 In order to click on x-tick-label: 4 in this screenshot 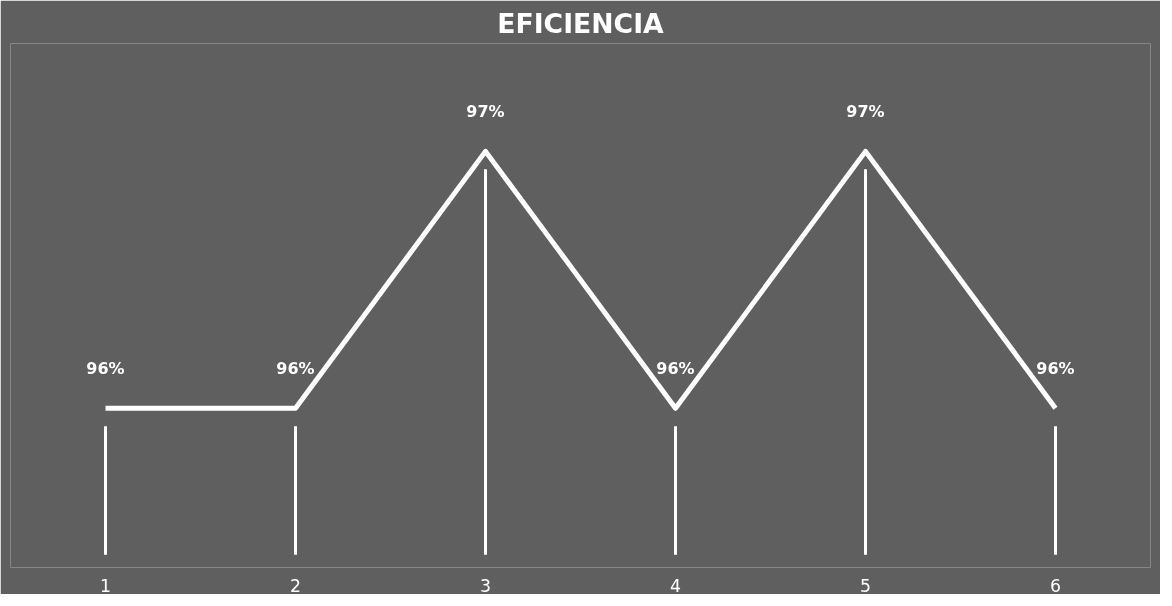, I will do `click(675, 585)`.